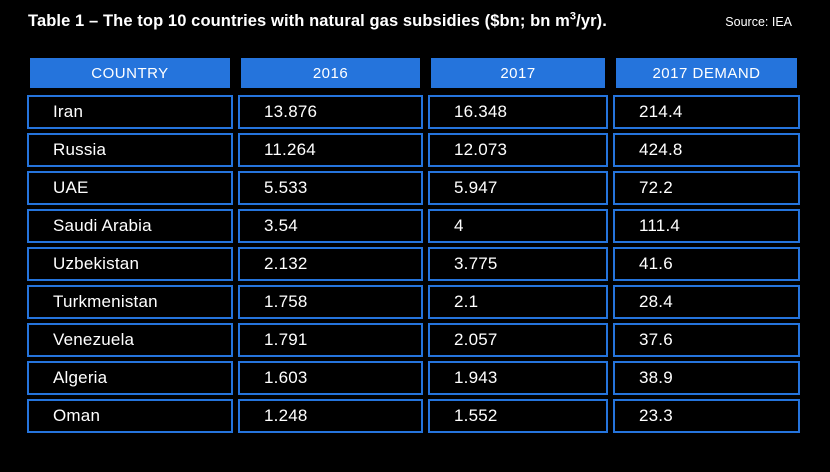 This screenshot has width=830, height=472. I want to click on value-cell-2017: 3.775, so click(518, 264).